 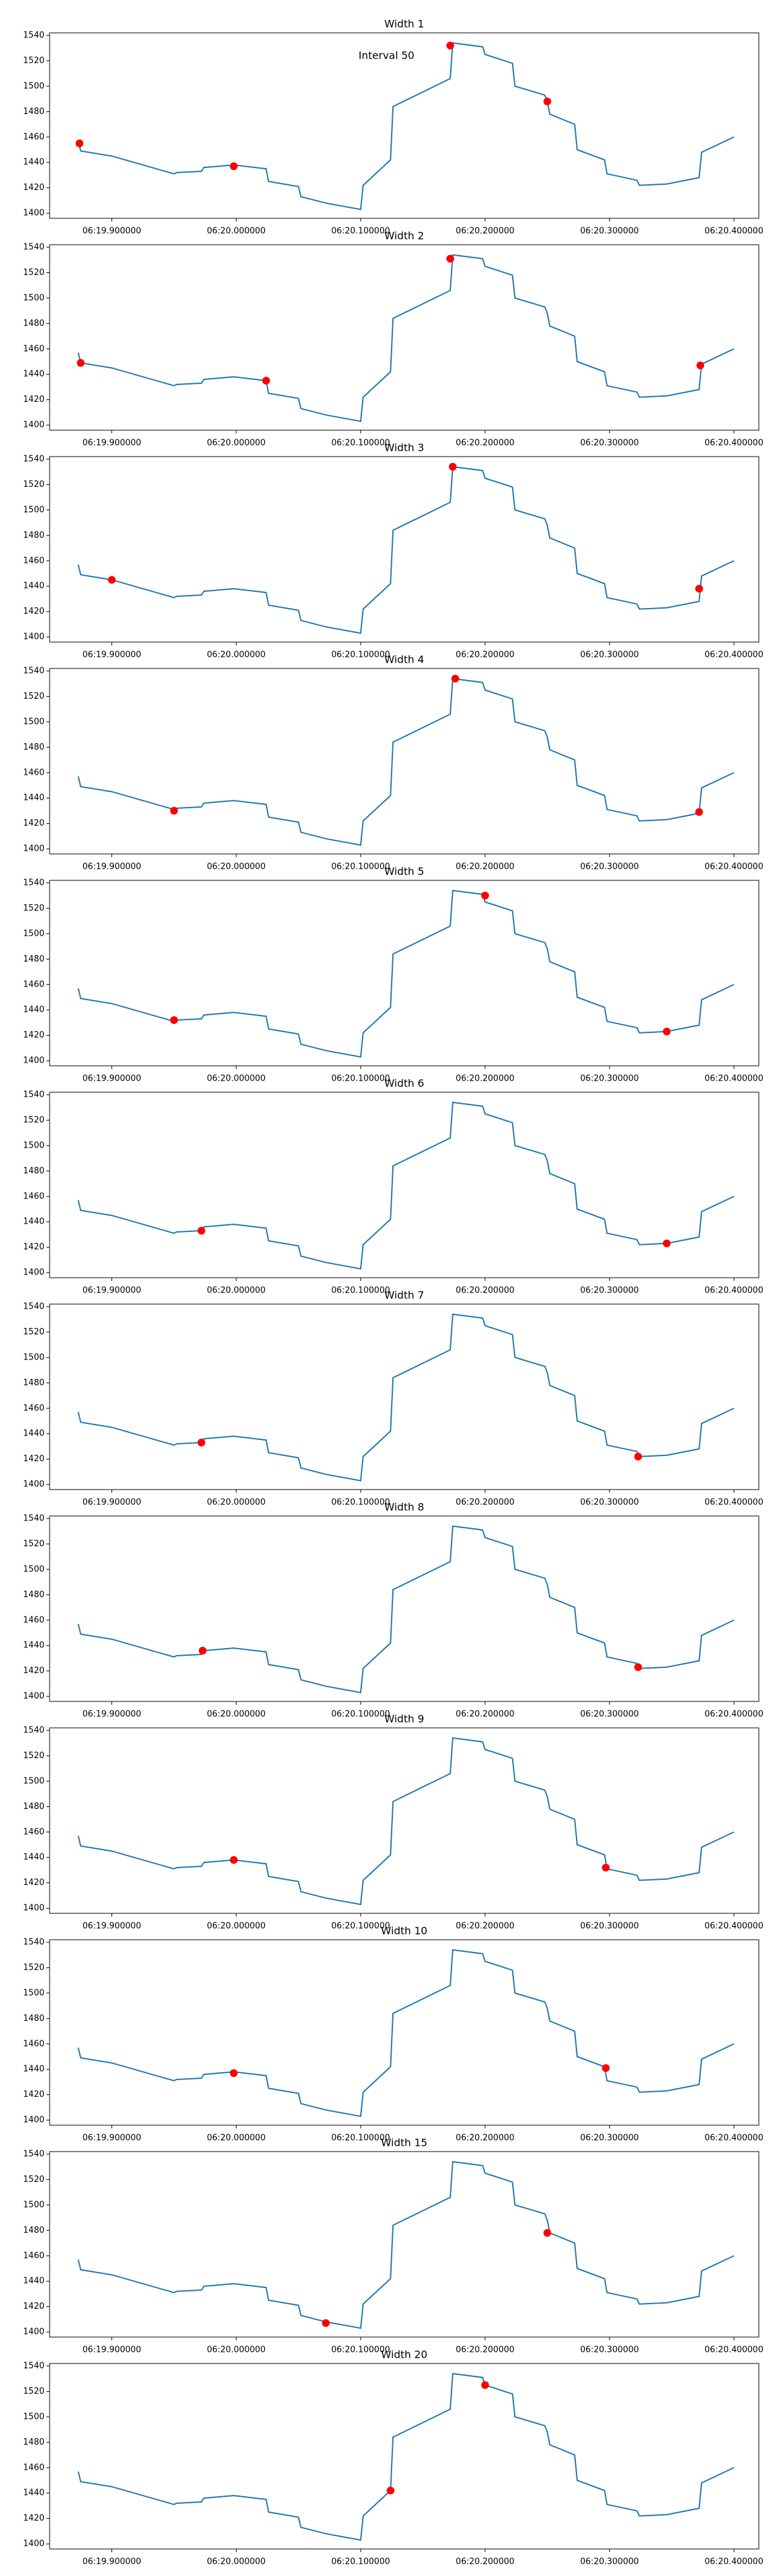 What do you see at coordinates (405, 1507) in the screenshot?
I see `chart-title: Width 8` at bounding box center [405, 1507].